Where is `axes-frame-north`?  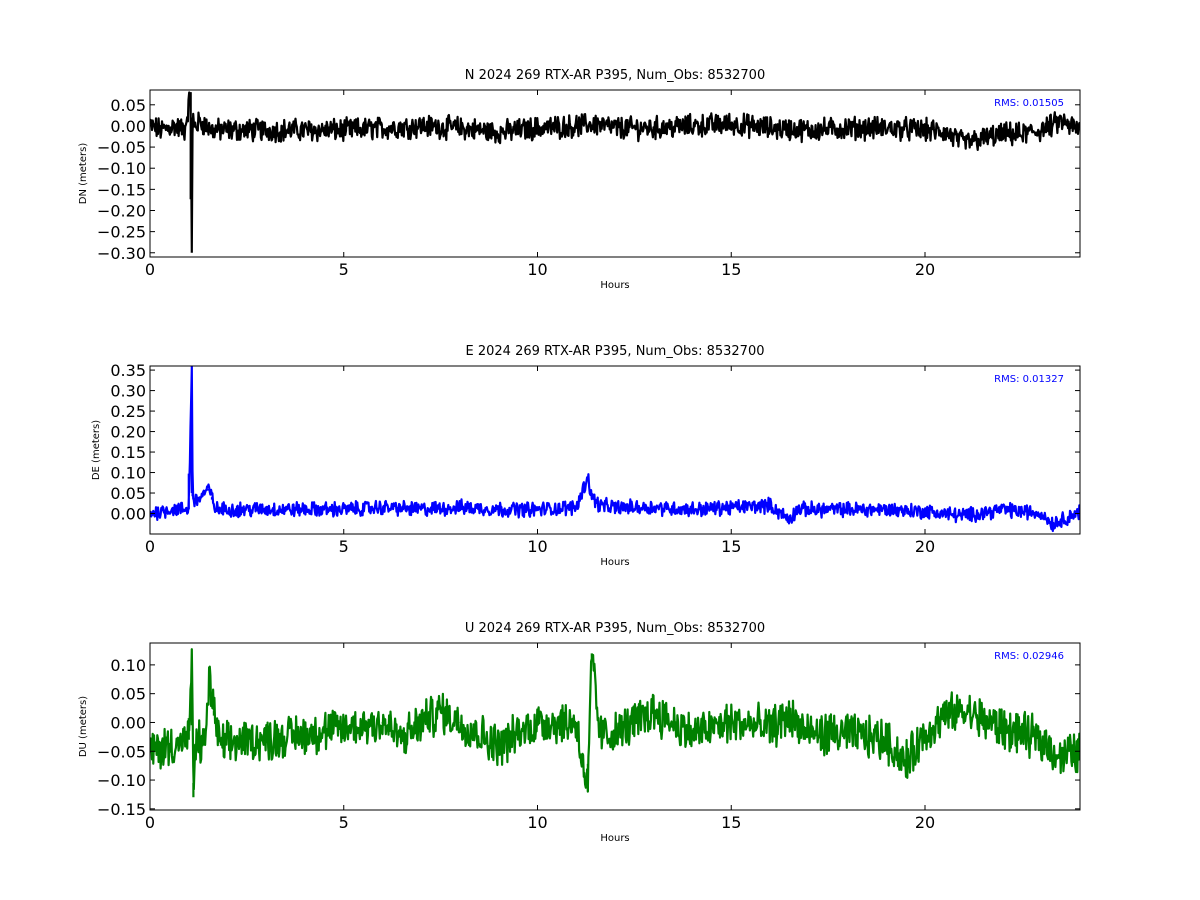 axes-frame-north is located at coordinates (615, 173).